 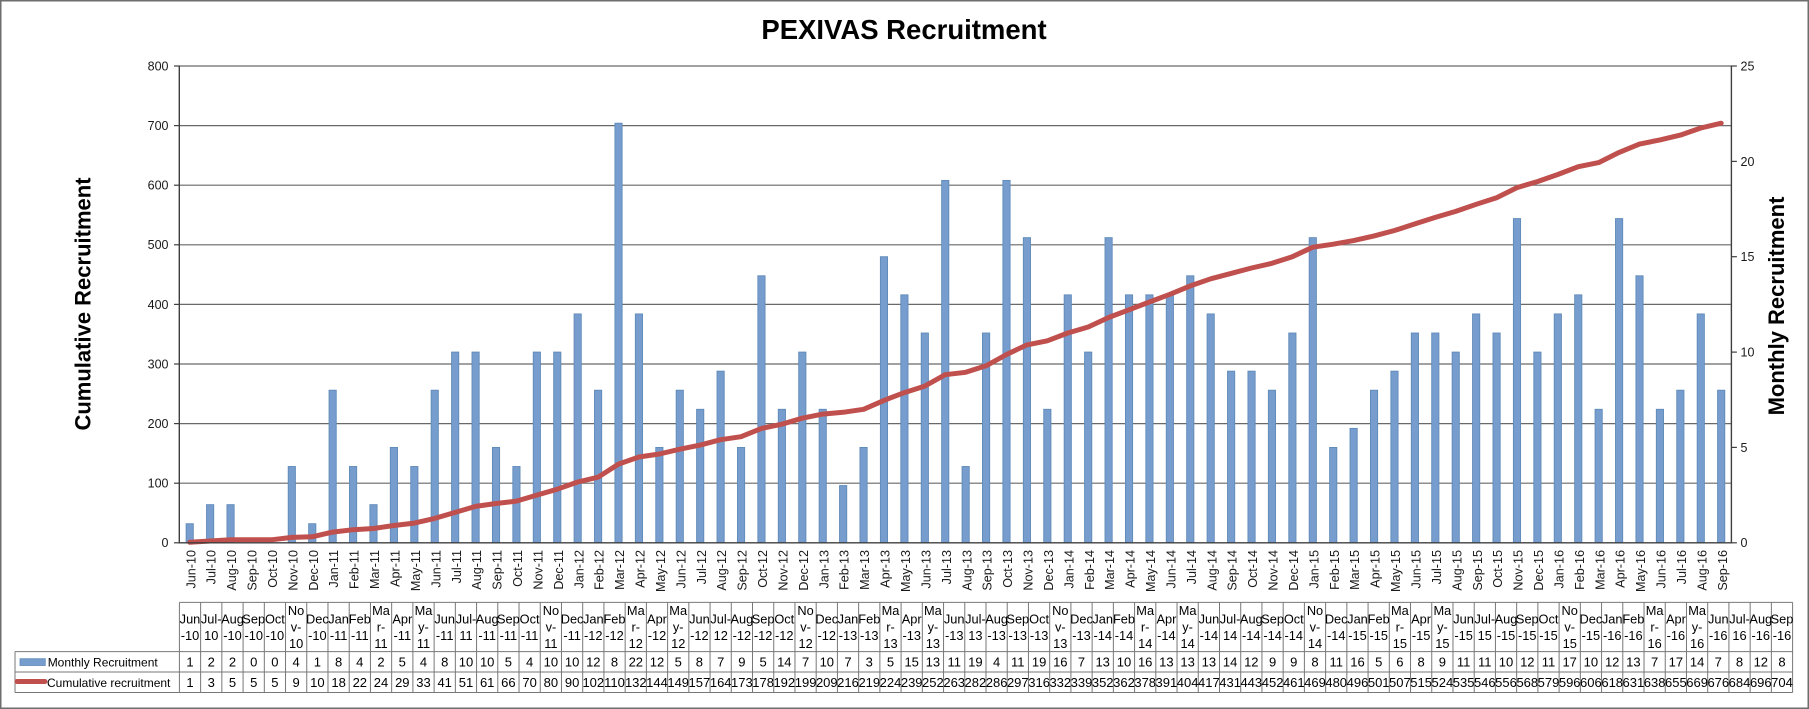 What do you see at coordinates (1060, 682) in the screenshot?
I see `svg-text: 332` at bounding box center [1060, 682].